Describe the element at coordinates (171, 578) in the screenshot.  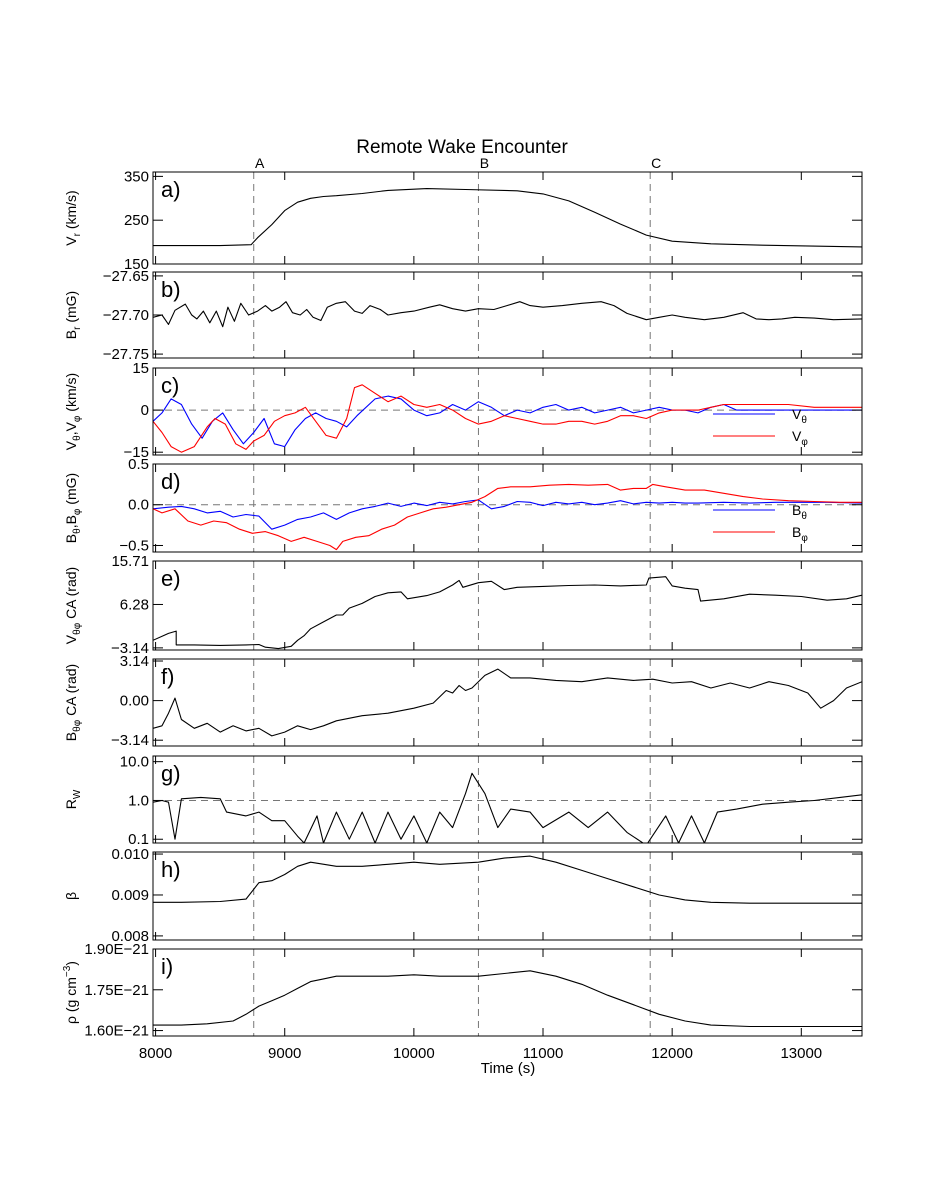
I see `panel-letter: e)` at that location.